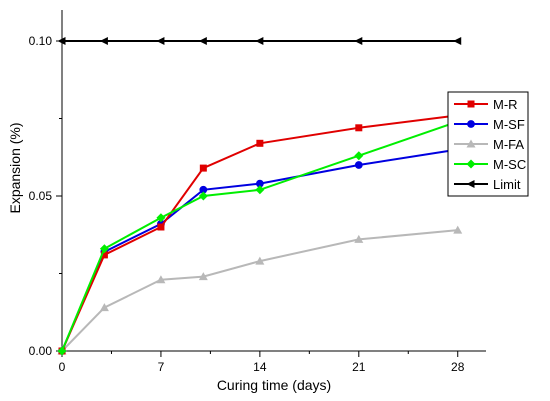 This screenshot has height=401, width=550. I want to click on legend-label: M-SF, so click(509, 124).